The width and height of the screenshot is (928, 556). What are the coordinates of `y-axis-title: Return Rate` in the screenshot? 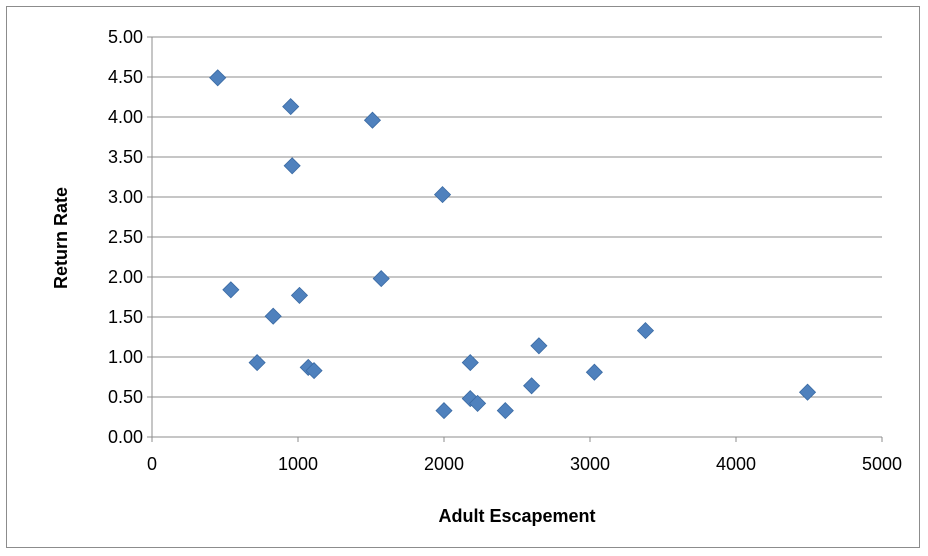 It's located at (61, 238).